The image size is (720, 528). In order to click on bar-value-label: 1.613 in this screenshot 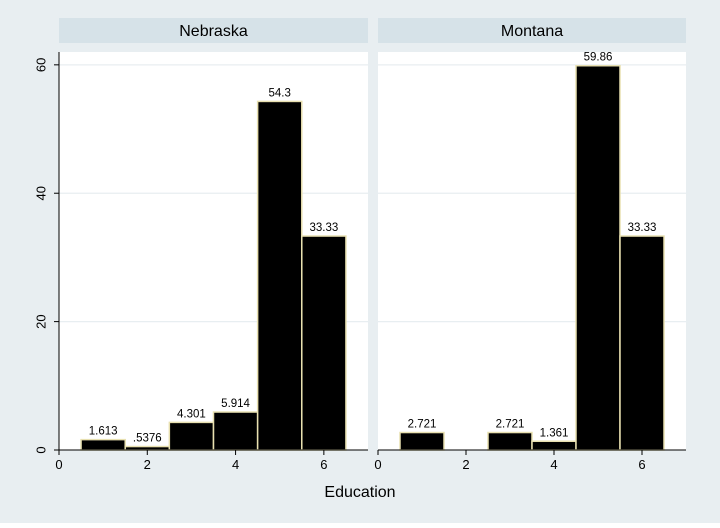, I will do `click(103, 432)`.